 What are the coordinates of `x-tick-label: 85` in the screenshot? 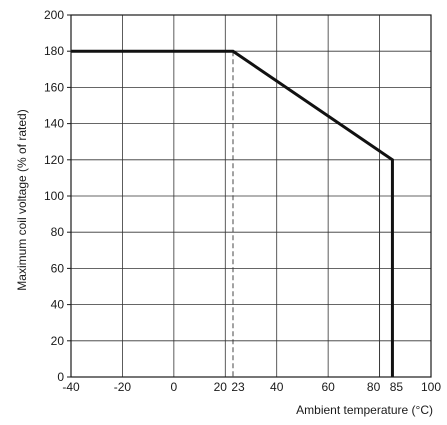 It's located at (397, 387).